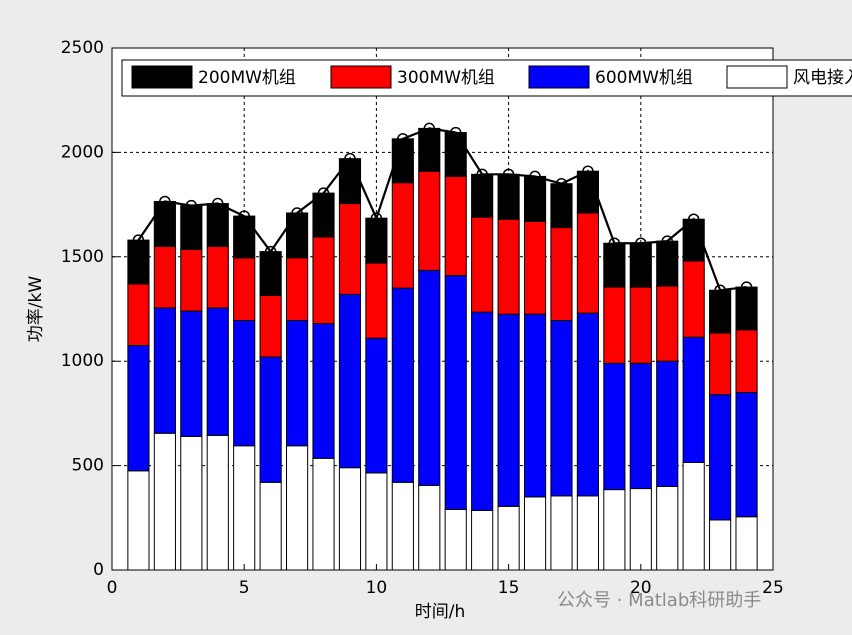 The width and height of the screenshot is (852, 635). I want to click on x-tick-label: 5, so click(244, 588).